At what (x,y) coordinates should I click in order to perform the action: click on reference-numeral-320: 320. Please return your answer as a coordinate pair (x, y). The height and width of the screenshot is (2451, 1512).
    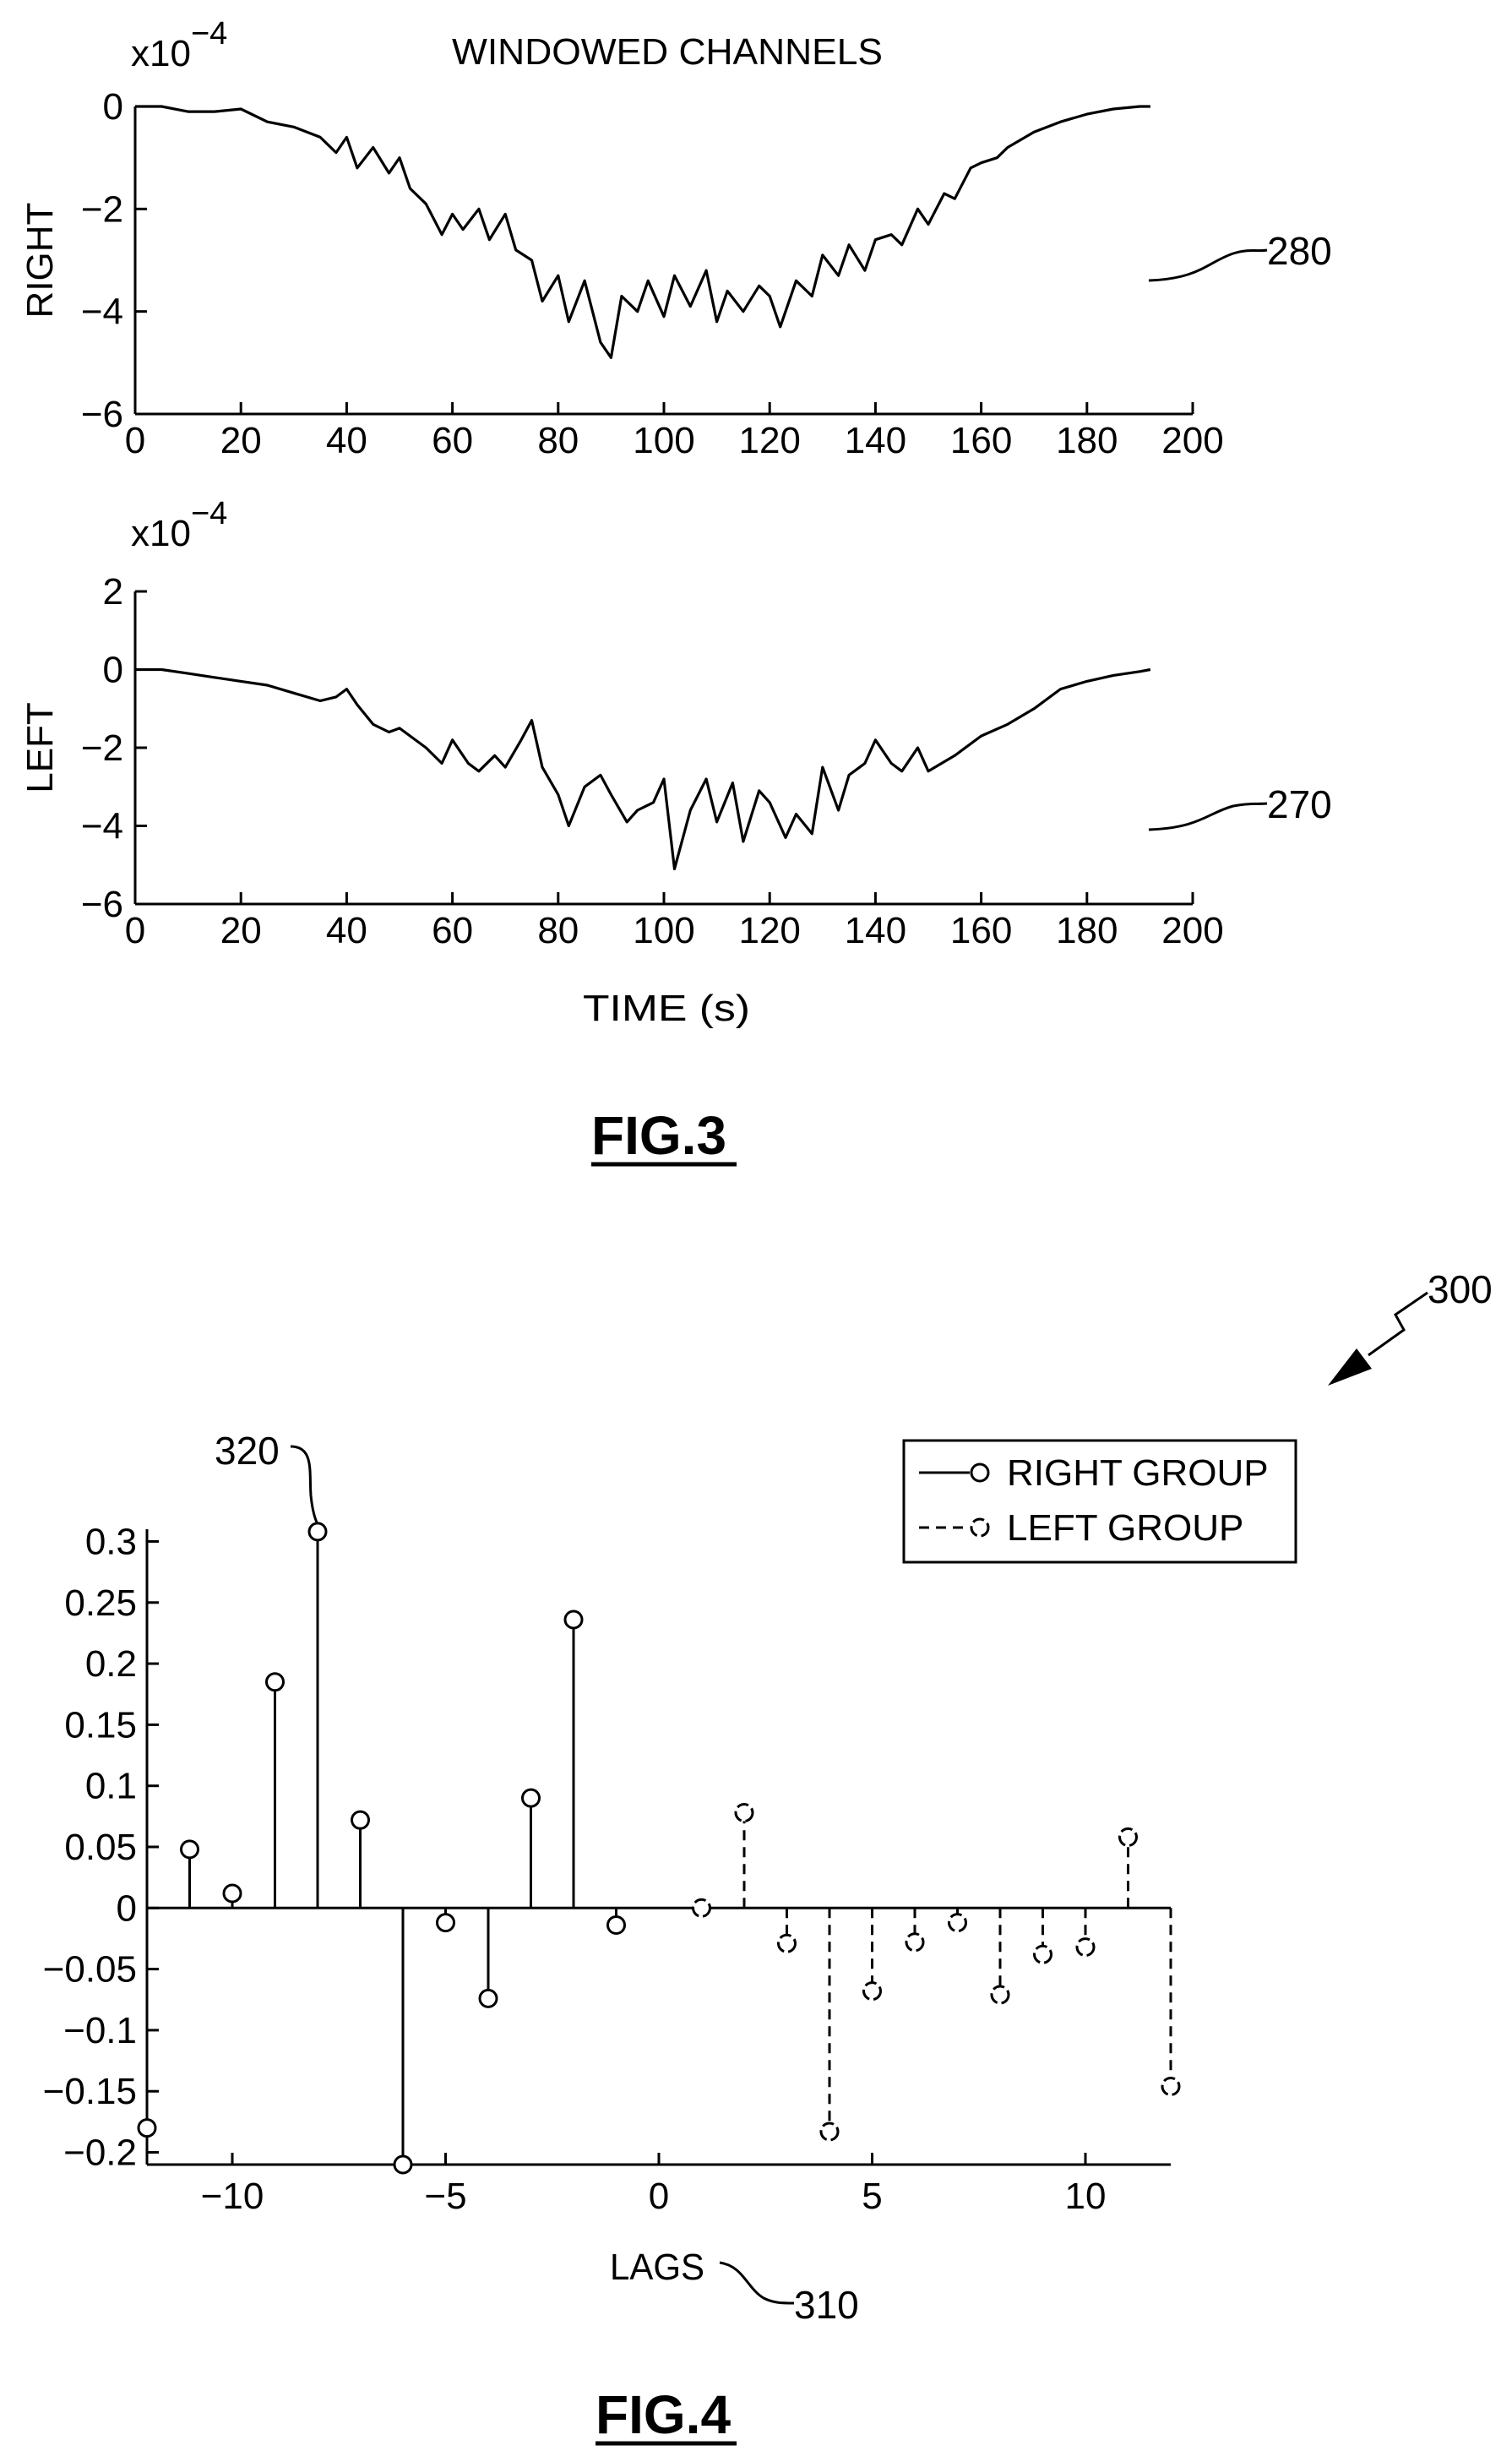
    Looking at the image, I should click on (248, 1451).